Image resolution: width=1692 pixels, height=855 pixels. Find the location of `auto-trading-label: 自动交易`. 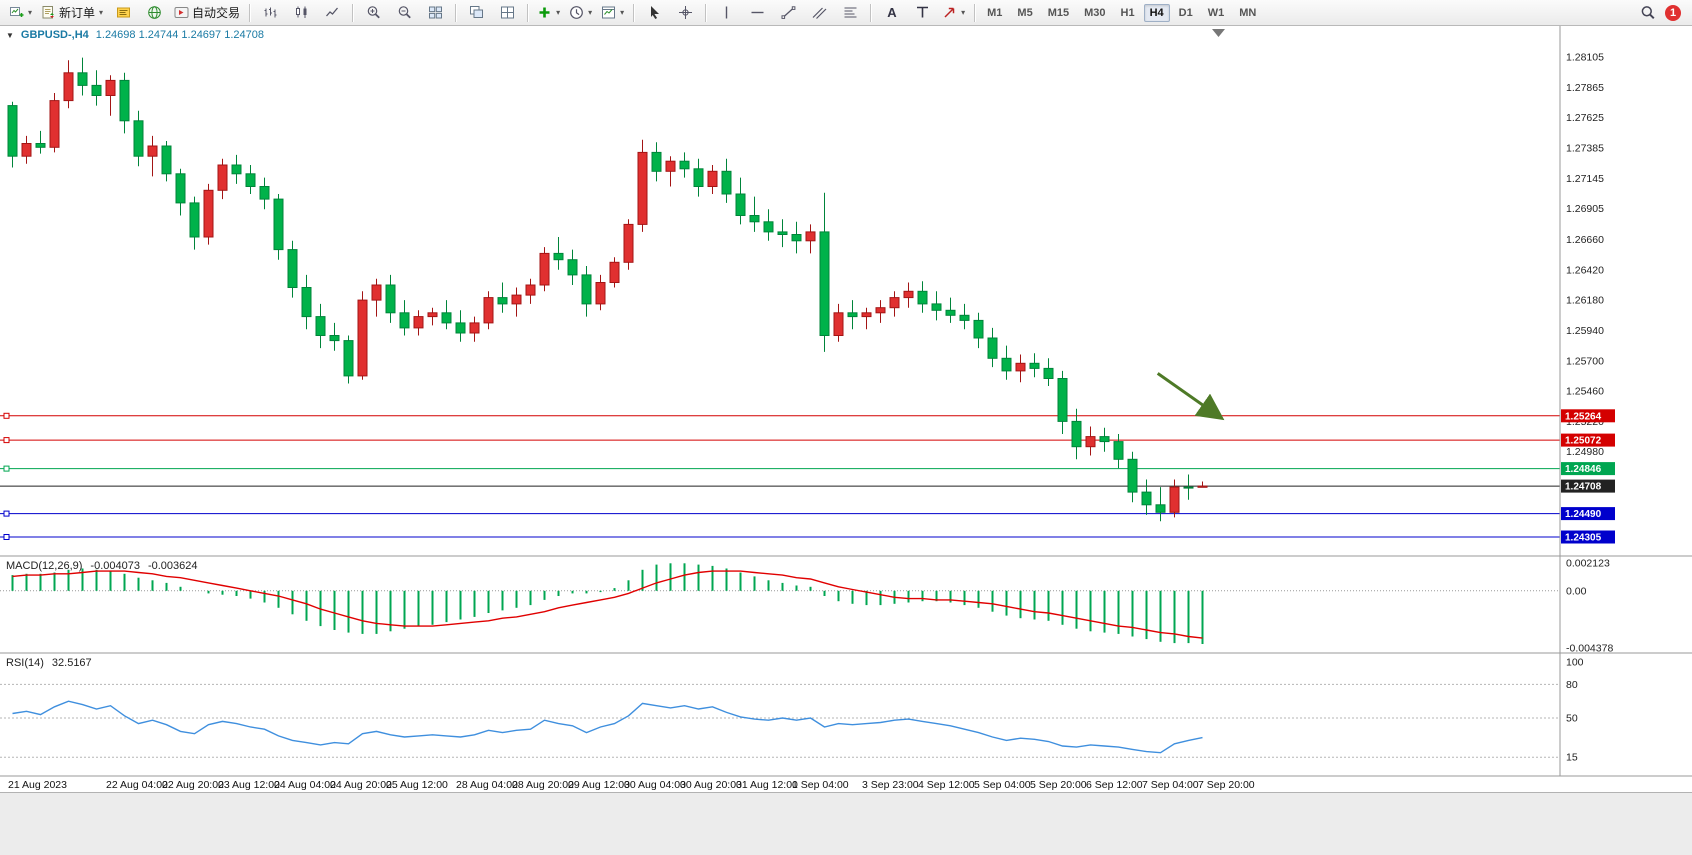

auto-trading-label: 自动交易 is located at coordinates (216, 13).